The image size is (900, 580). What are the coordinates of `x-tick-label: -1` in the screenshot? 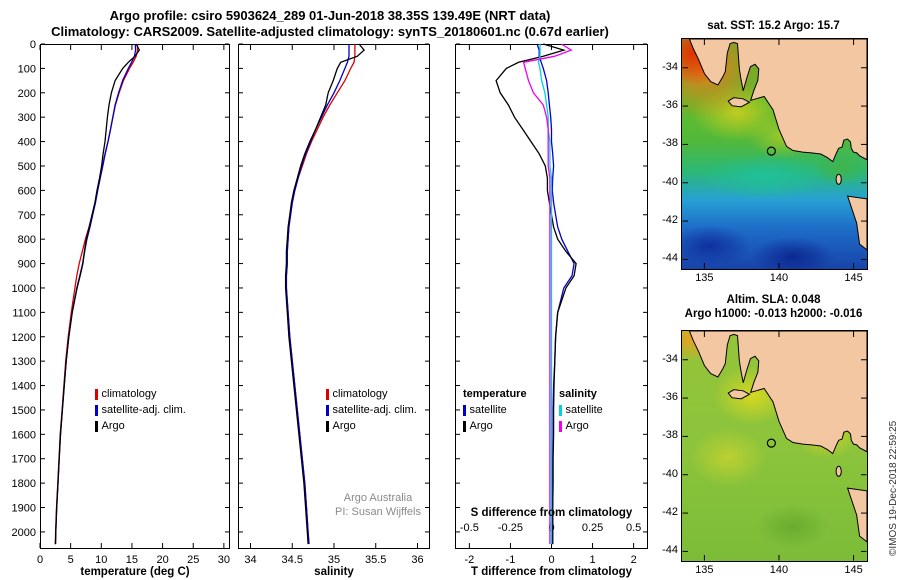 It's located at (511, 560).